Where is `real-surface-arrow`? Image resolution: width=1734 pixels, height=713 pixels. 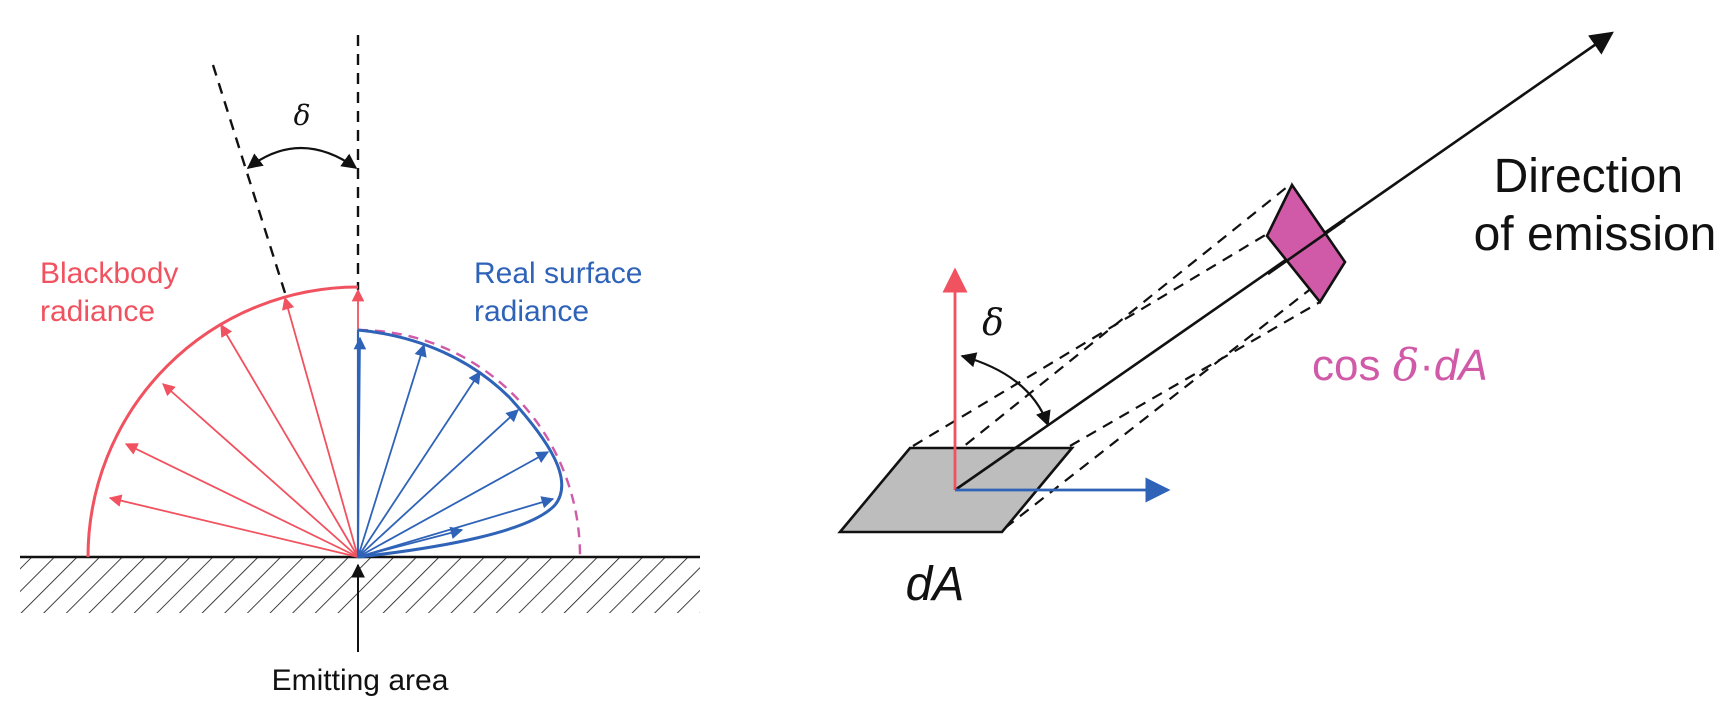
real-surface-arrow is located at coordinates (455, 528).